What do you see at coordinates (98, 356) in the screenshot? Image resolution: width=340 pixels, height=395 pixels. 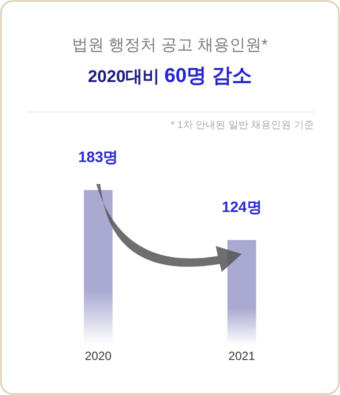 I see `x-tick-label: 2020` at bounding box center [98, 356].